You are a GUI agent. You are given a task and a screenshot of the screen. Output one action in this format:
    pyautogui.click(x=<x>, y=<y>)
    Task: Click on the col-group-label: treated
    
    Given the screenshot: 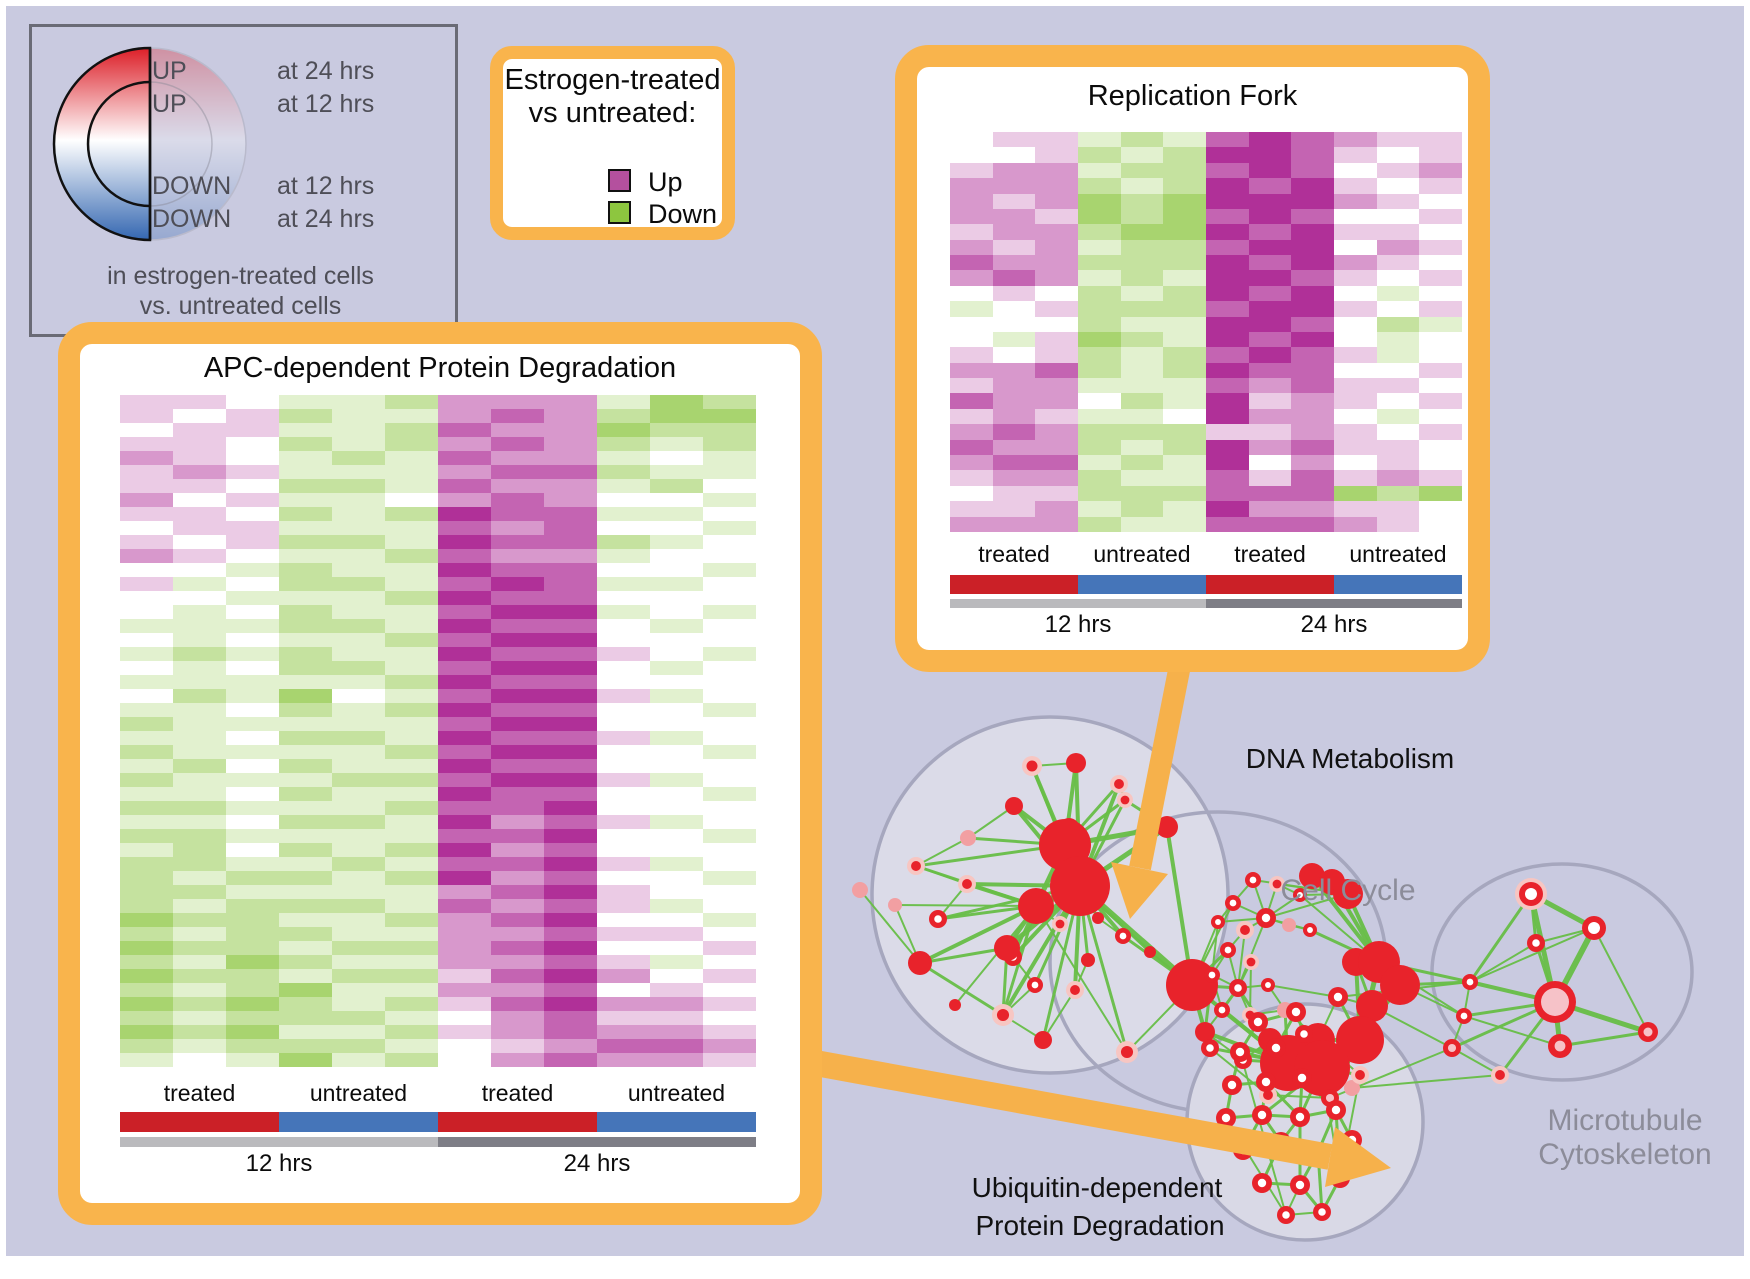 What is the action you would take?
    pyautogui.click(x=199, y=1093)
    